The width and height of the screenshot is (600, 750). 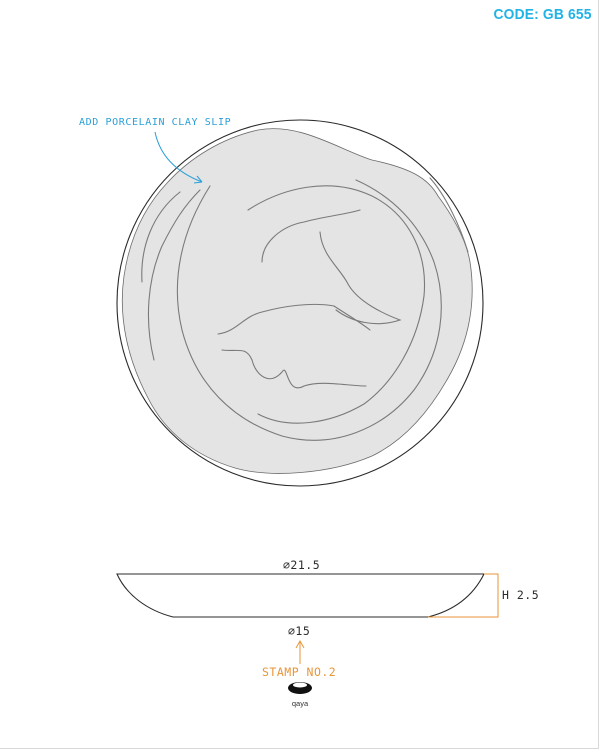 I want to click on plate-side-view: ⌀21.5 H 2.5 ⌀15 STAMP NO.2 qaya, so click(x=327, y=633).